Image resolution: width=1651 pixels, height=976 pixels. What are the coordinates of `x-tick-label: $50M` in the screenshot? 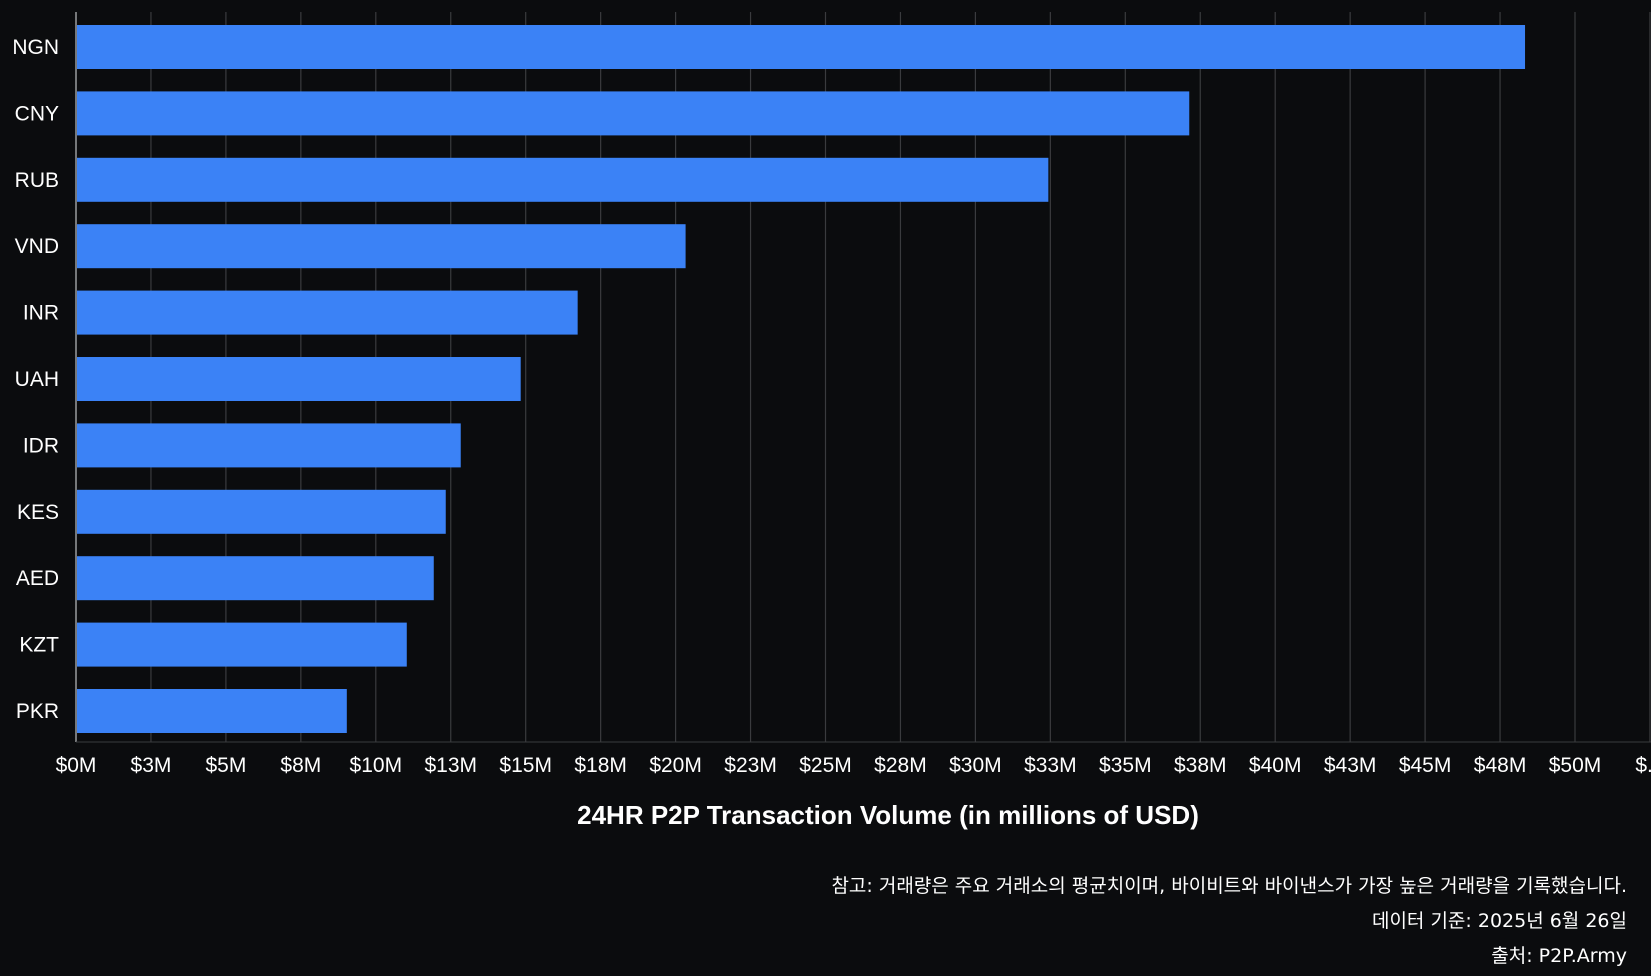 It's located at (1575, 765).